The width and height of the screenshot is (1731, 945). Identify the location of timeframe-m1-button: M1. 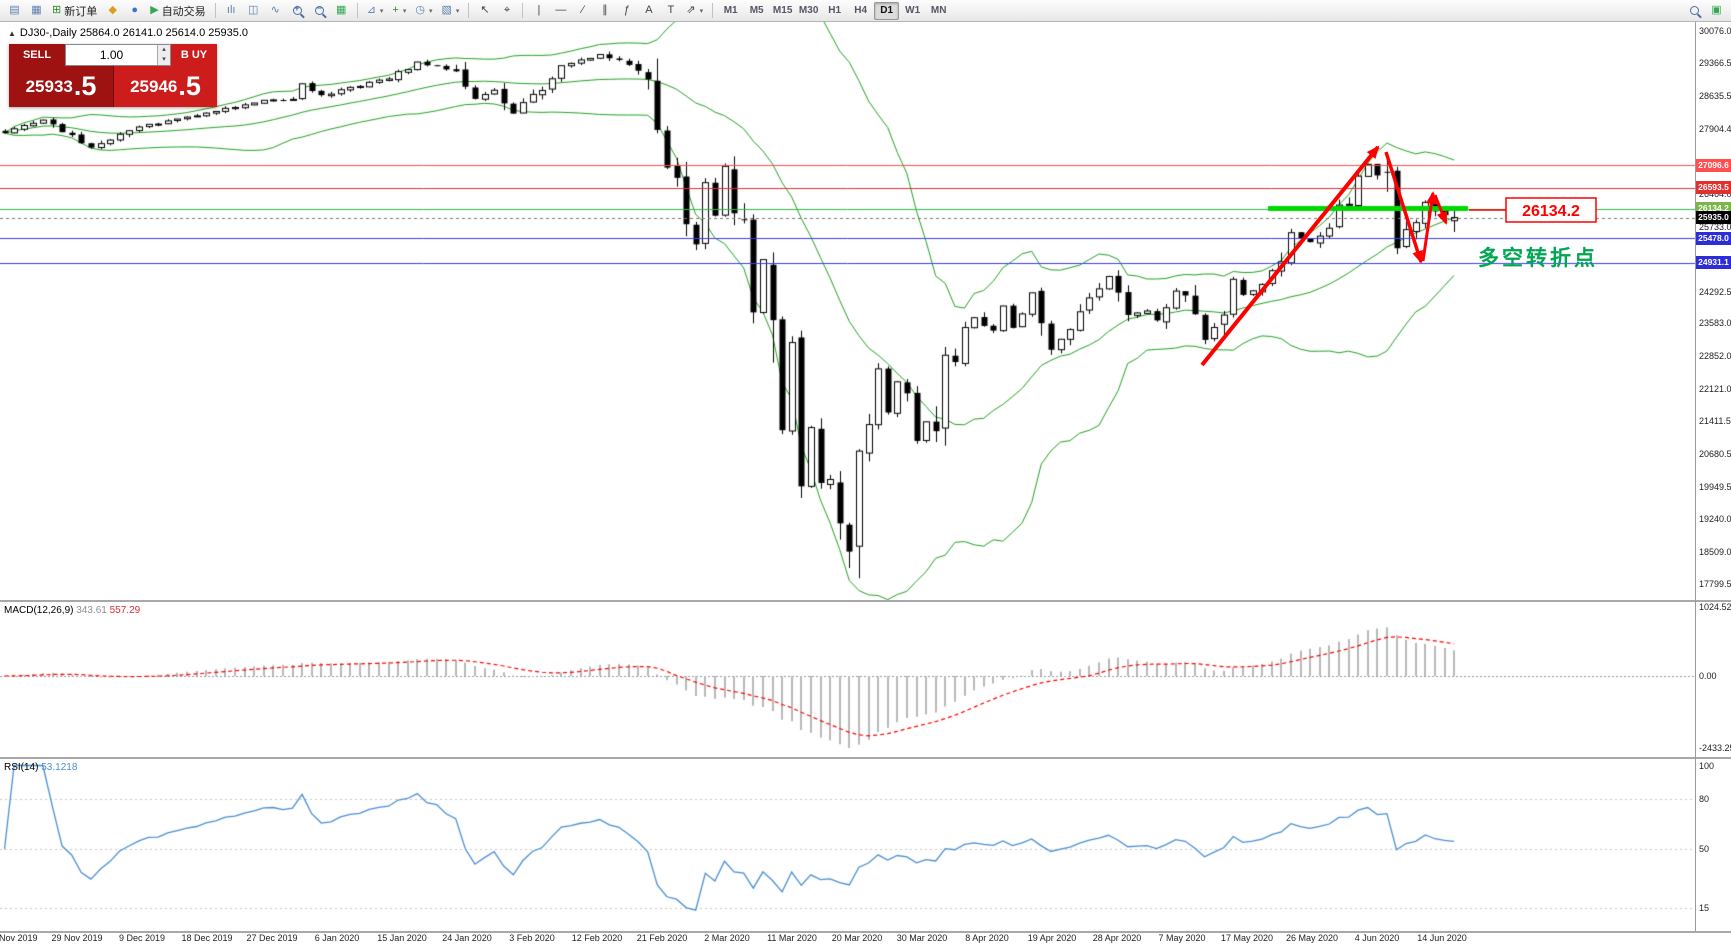
(730, 11).